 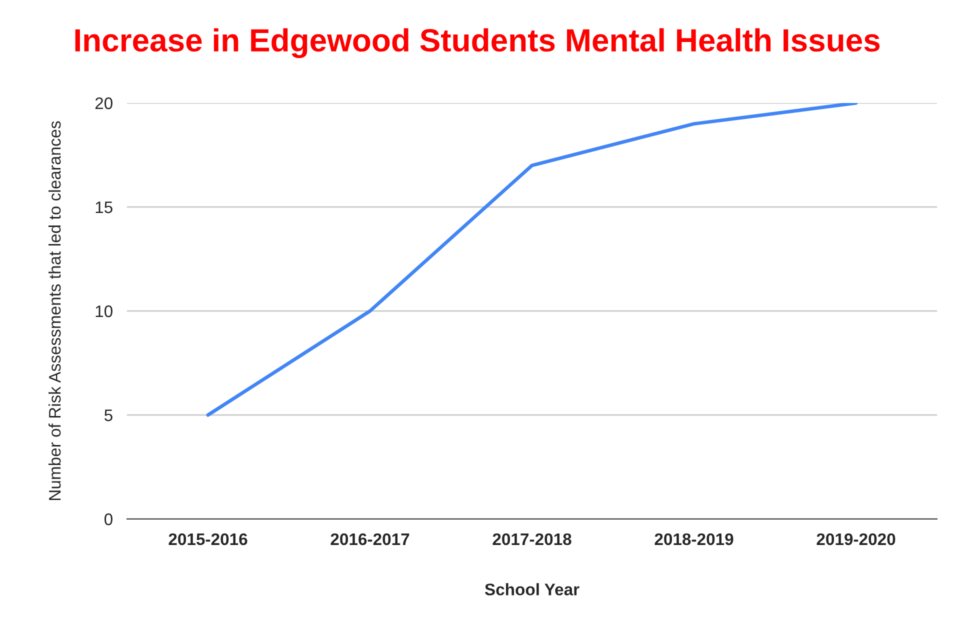 What do you see at coordinates (532, 539) in the screenshot?
I see `x-tick-label: 2017-2018` at bounding box center [532, 539].